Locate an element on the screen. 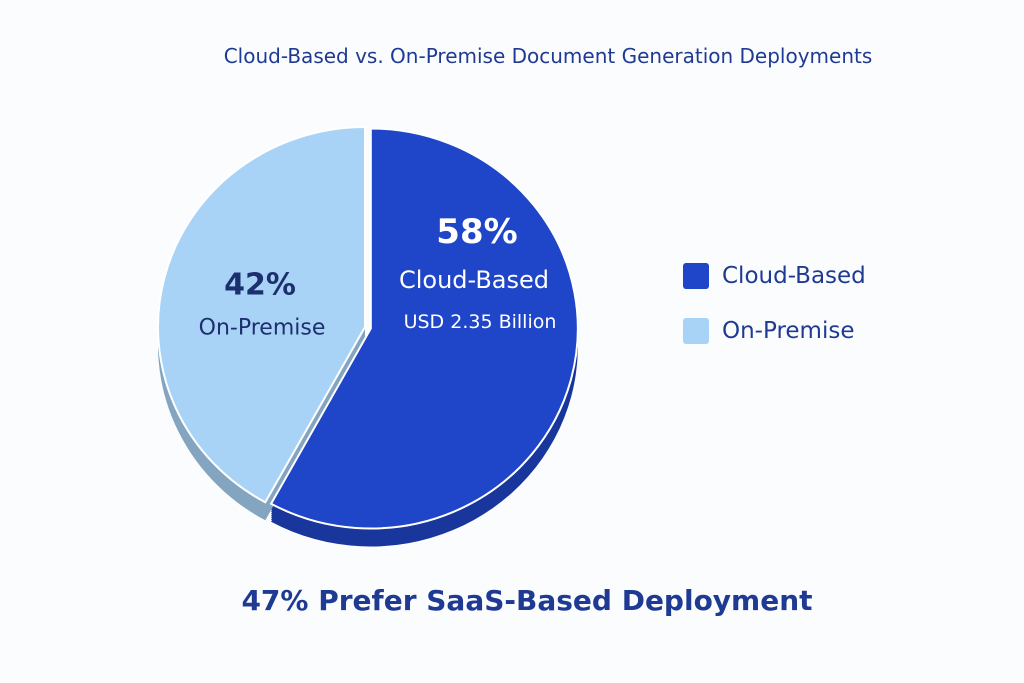 This screenshot has height=683, width=1024. footnote: 47% Prefer SaaS-Based Deployment is located at coordinates (527, 600).